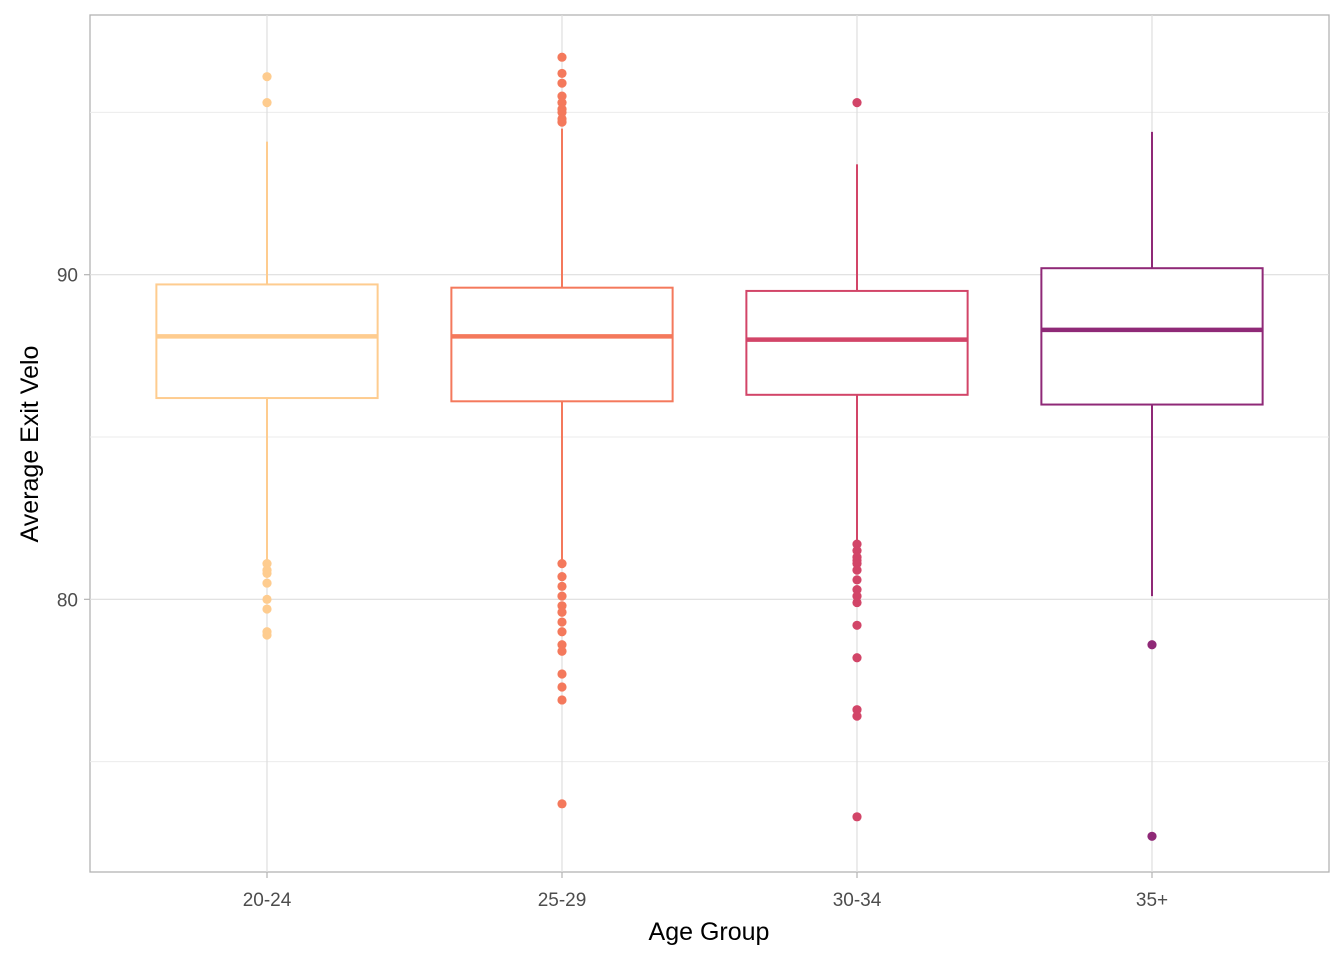 Image resolution: width=1344 pixels, height=960 pixels. I want to click on x-tick-label: 30-34, so click(857, 900).